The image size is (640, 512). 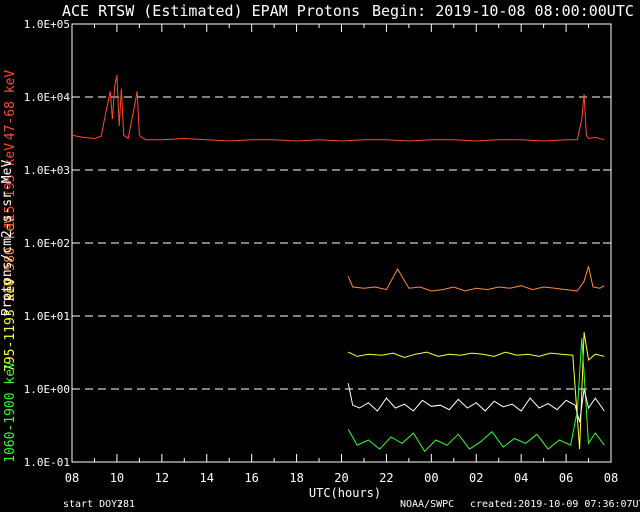 I want to click on series-line-310-580-kev, so click(x=476, y=279).